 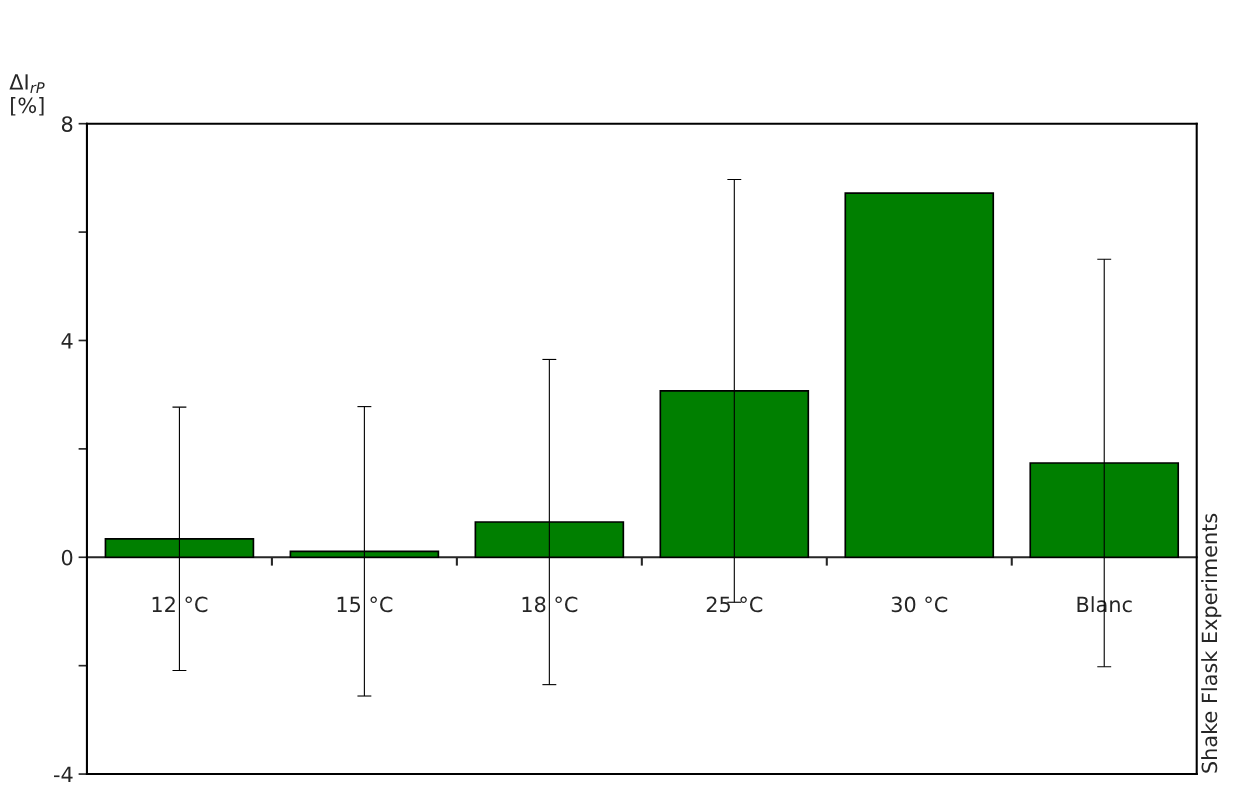 I want to click on y-axis-title: ΔI$_{rP}$ [%], so click(x=27, y=95).